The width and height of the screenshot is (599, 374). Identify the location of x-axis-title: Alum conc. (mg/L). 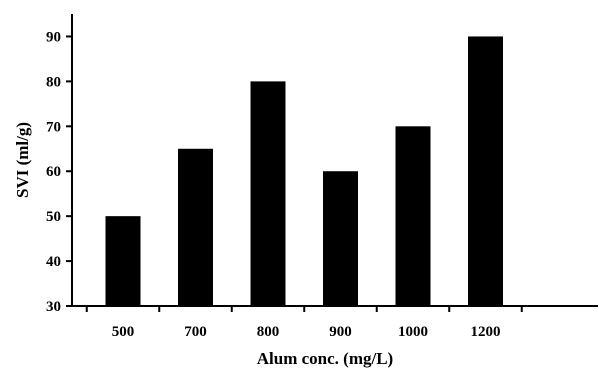
(325, 358).